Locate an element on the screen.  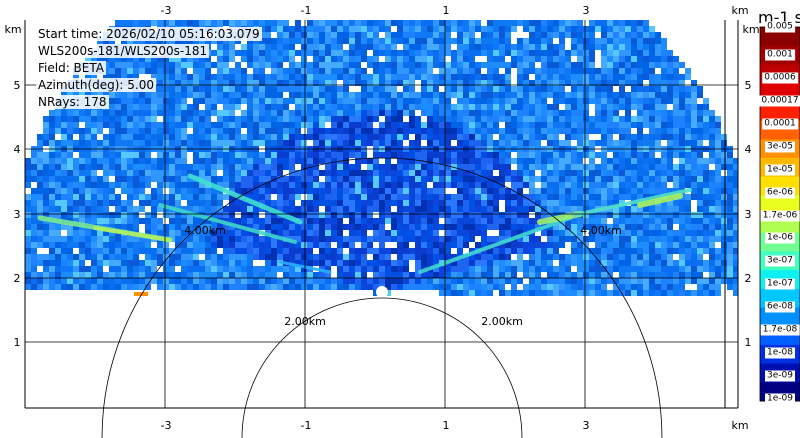
x-unit-bottom: km is located at coordinates (739, 425).